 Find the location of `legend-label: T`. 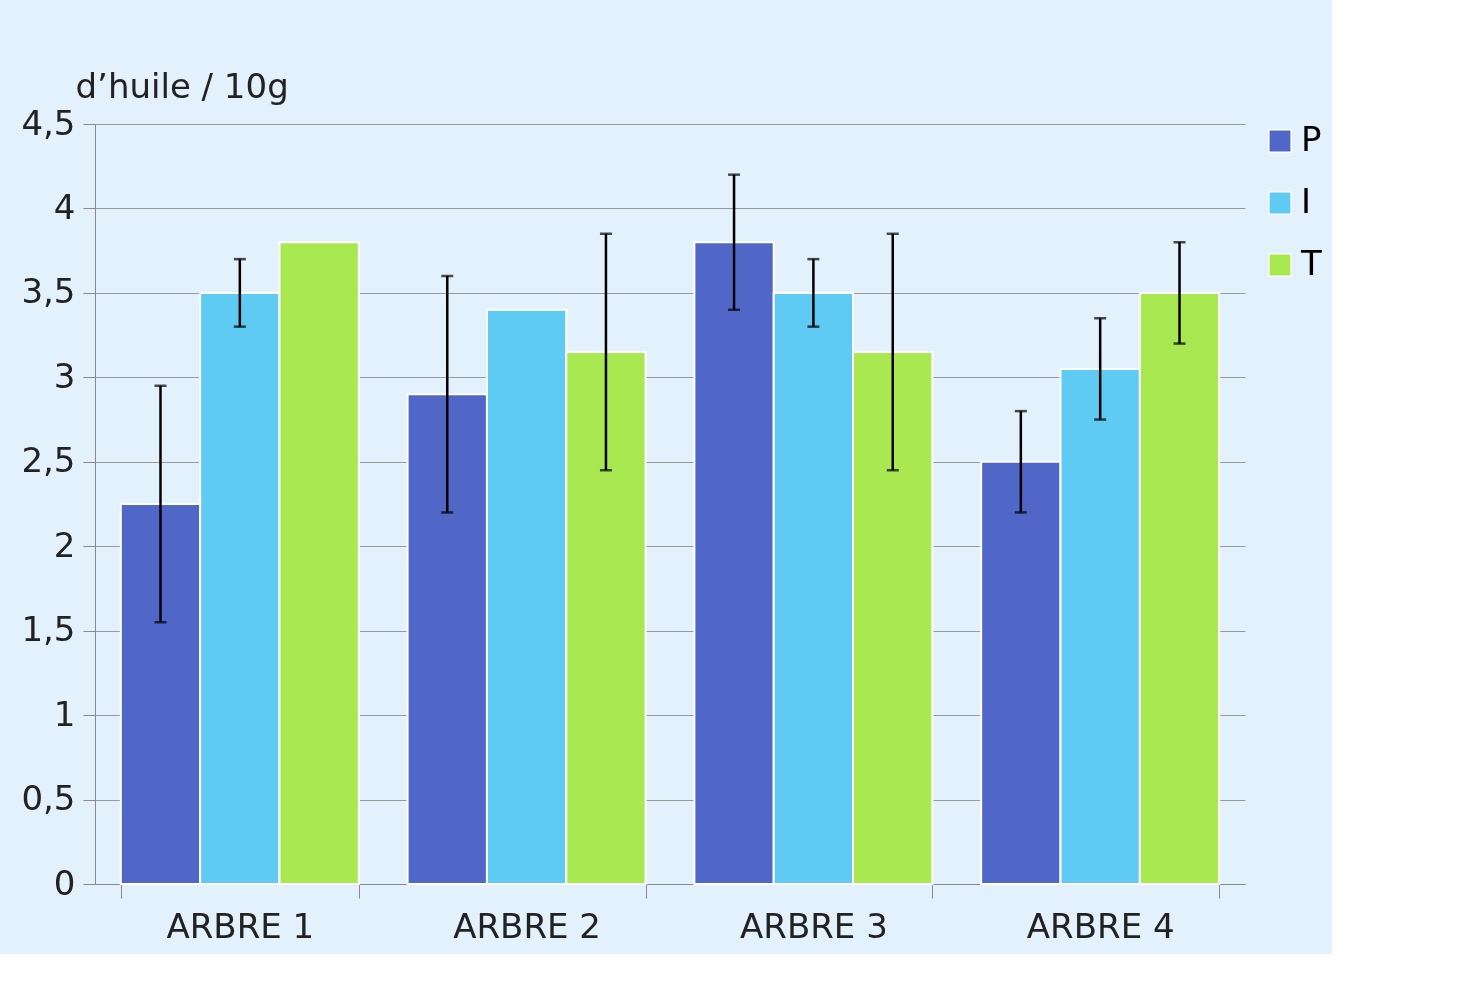

legend-label: T is located at coordinates (1311, 263).